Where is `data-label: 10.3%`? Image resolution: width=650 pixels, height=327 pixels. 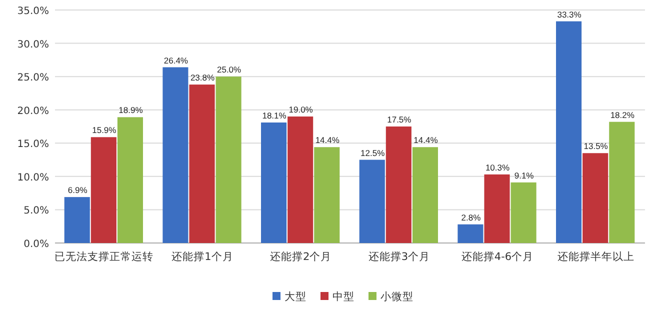 data-label: 10.3% is located at coordinates (497, 167).